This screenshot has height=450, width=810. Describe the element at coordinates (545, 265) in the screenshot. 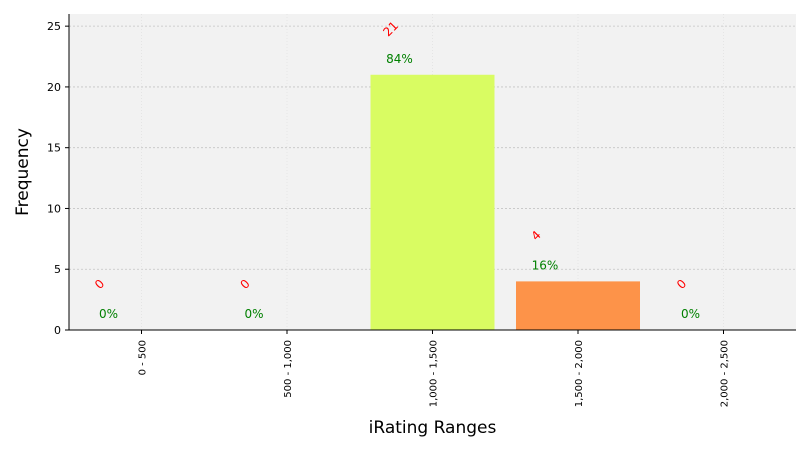

I see `percent-label: 16%` at that location.